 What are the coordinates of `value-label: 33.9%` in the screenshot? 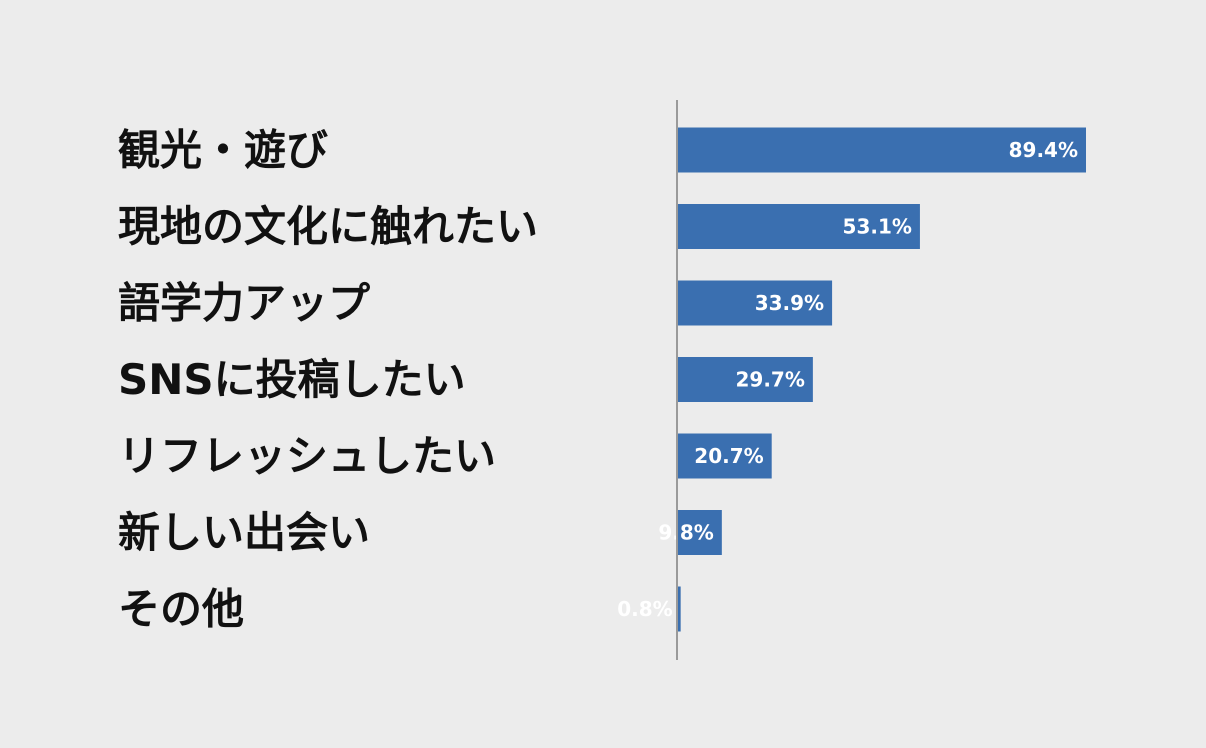 It's located at (789, 303).